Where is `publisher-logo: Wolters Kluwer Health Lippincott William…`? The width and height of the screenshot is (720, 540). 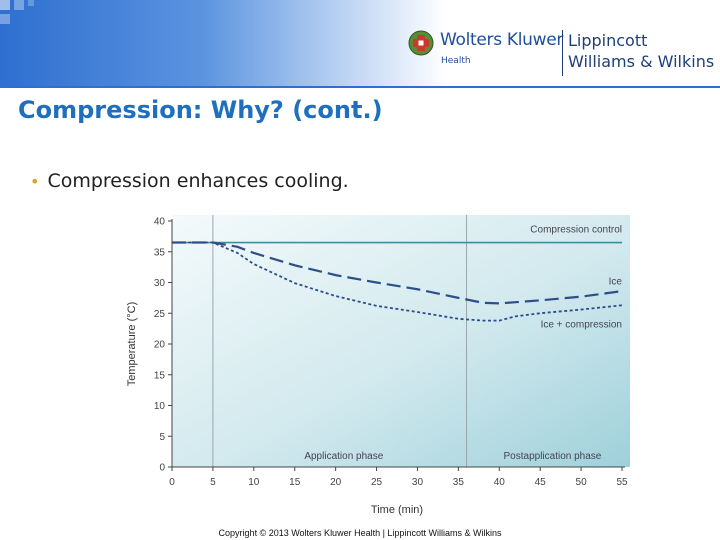
publisher-logo: Wolters Kluwer Health Lippincott William… is located at coordinates (564, 51).